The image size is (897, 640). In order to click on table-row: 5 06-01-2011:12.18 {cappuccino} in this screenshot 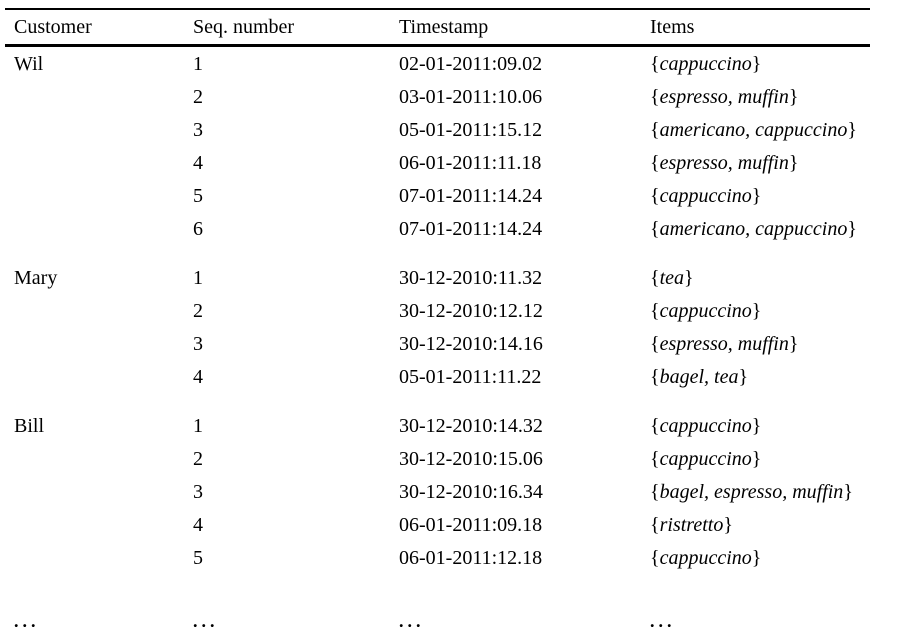, I will do `click(437, 557)`.